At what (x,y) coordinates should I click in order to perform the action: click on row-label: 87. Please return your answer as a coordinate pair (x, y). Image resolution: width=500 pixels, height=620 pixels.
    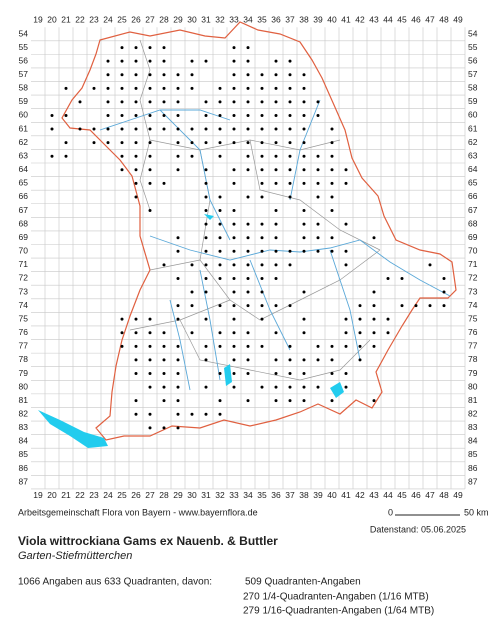
    Looking at the image, I should click on (24, 481).